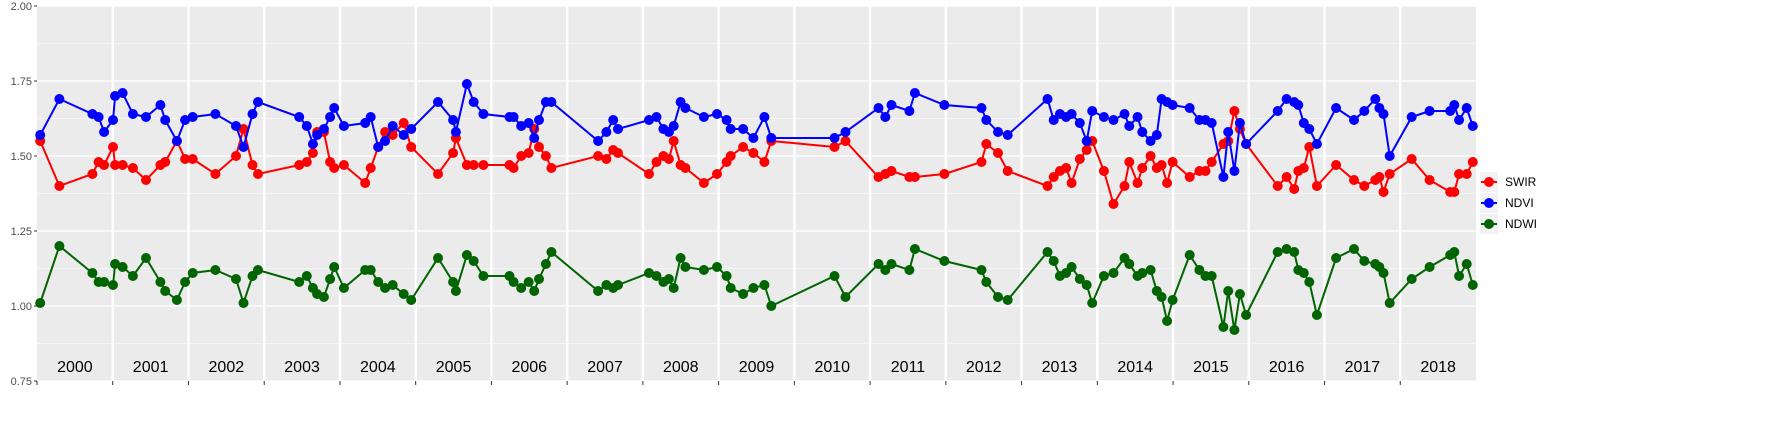 The height and width of the screenshot is (442, 1773). What do you see at coordinates (21, 232) in the screenshot?
I see `y-tick-label: 1.25` at bounding box center [21, 232].